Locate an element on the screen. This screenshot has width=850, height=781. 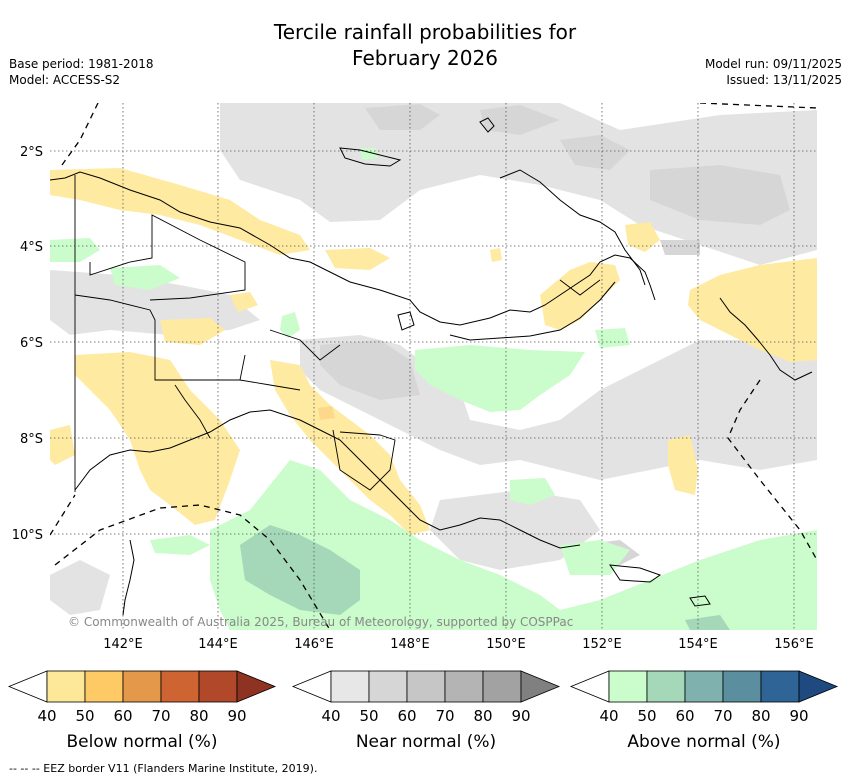
lon-label-144e: 144°E is located at coordinates (218, 644).